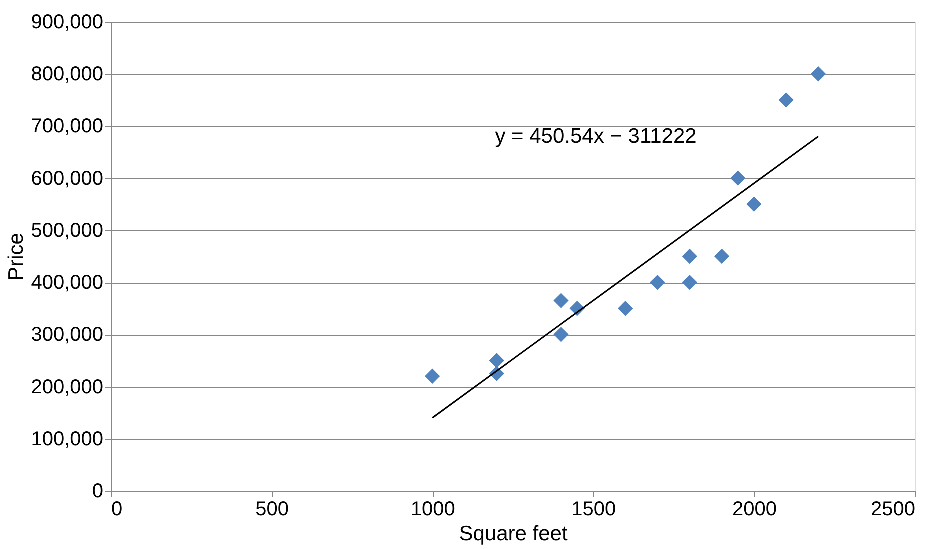 The width and height of the screenshot is (946, 549). I want to click on x-tick-label: 0, so click(117, 509).